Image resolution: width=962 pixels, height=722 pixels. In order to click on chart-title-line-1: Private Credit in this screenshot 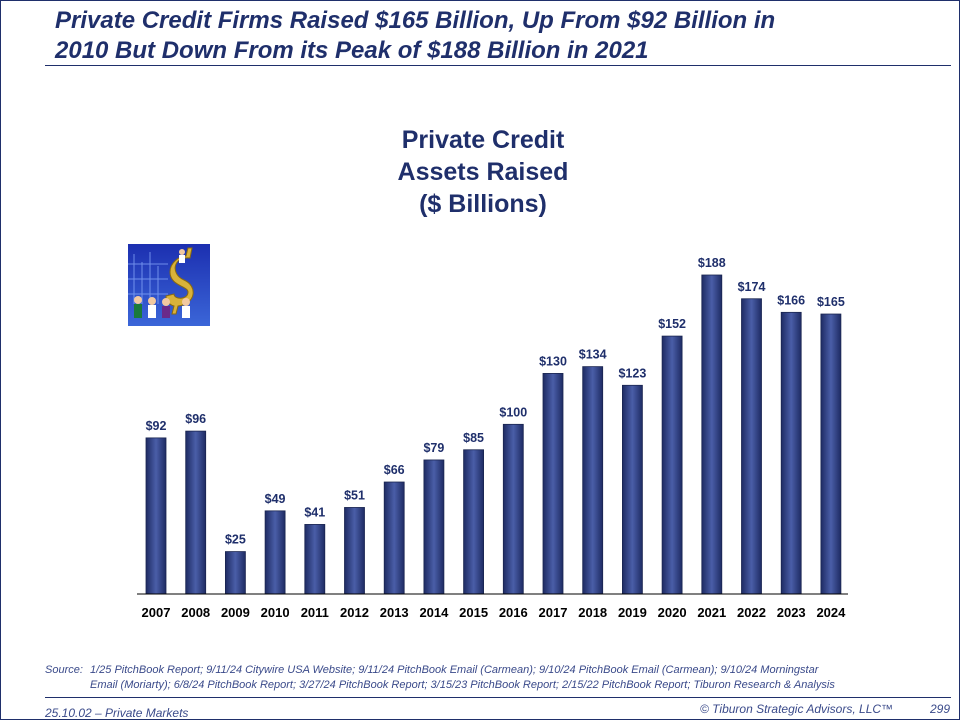, I will do `click(483, 140)`.